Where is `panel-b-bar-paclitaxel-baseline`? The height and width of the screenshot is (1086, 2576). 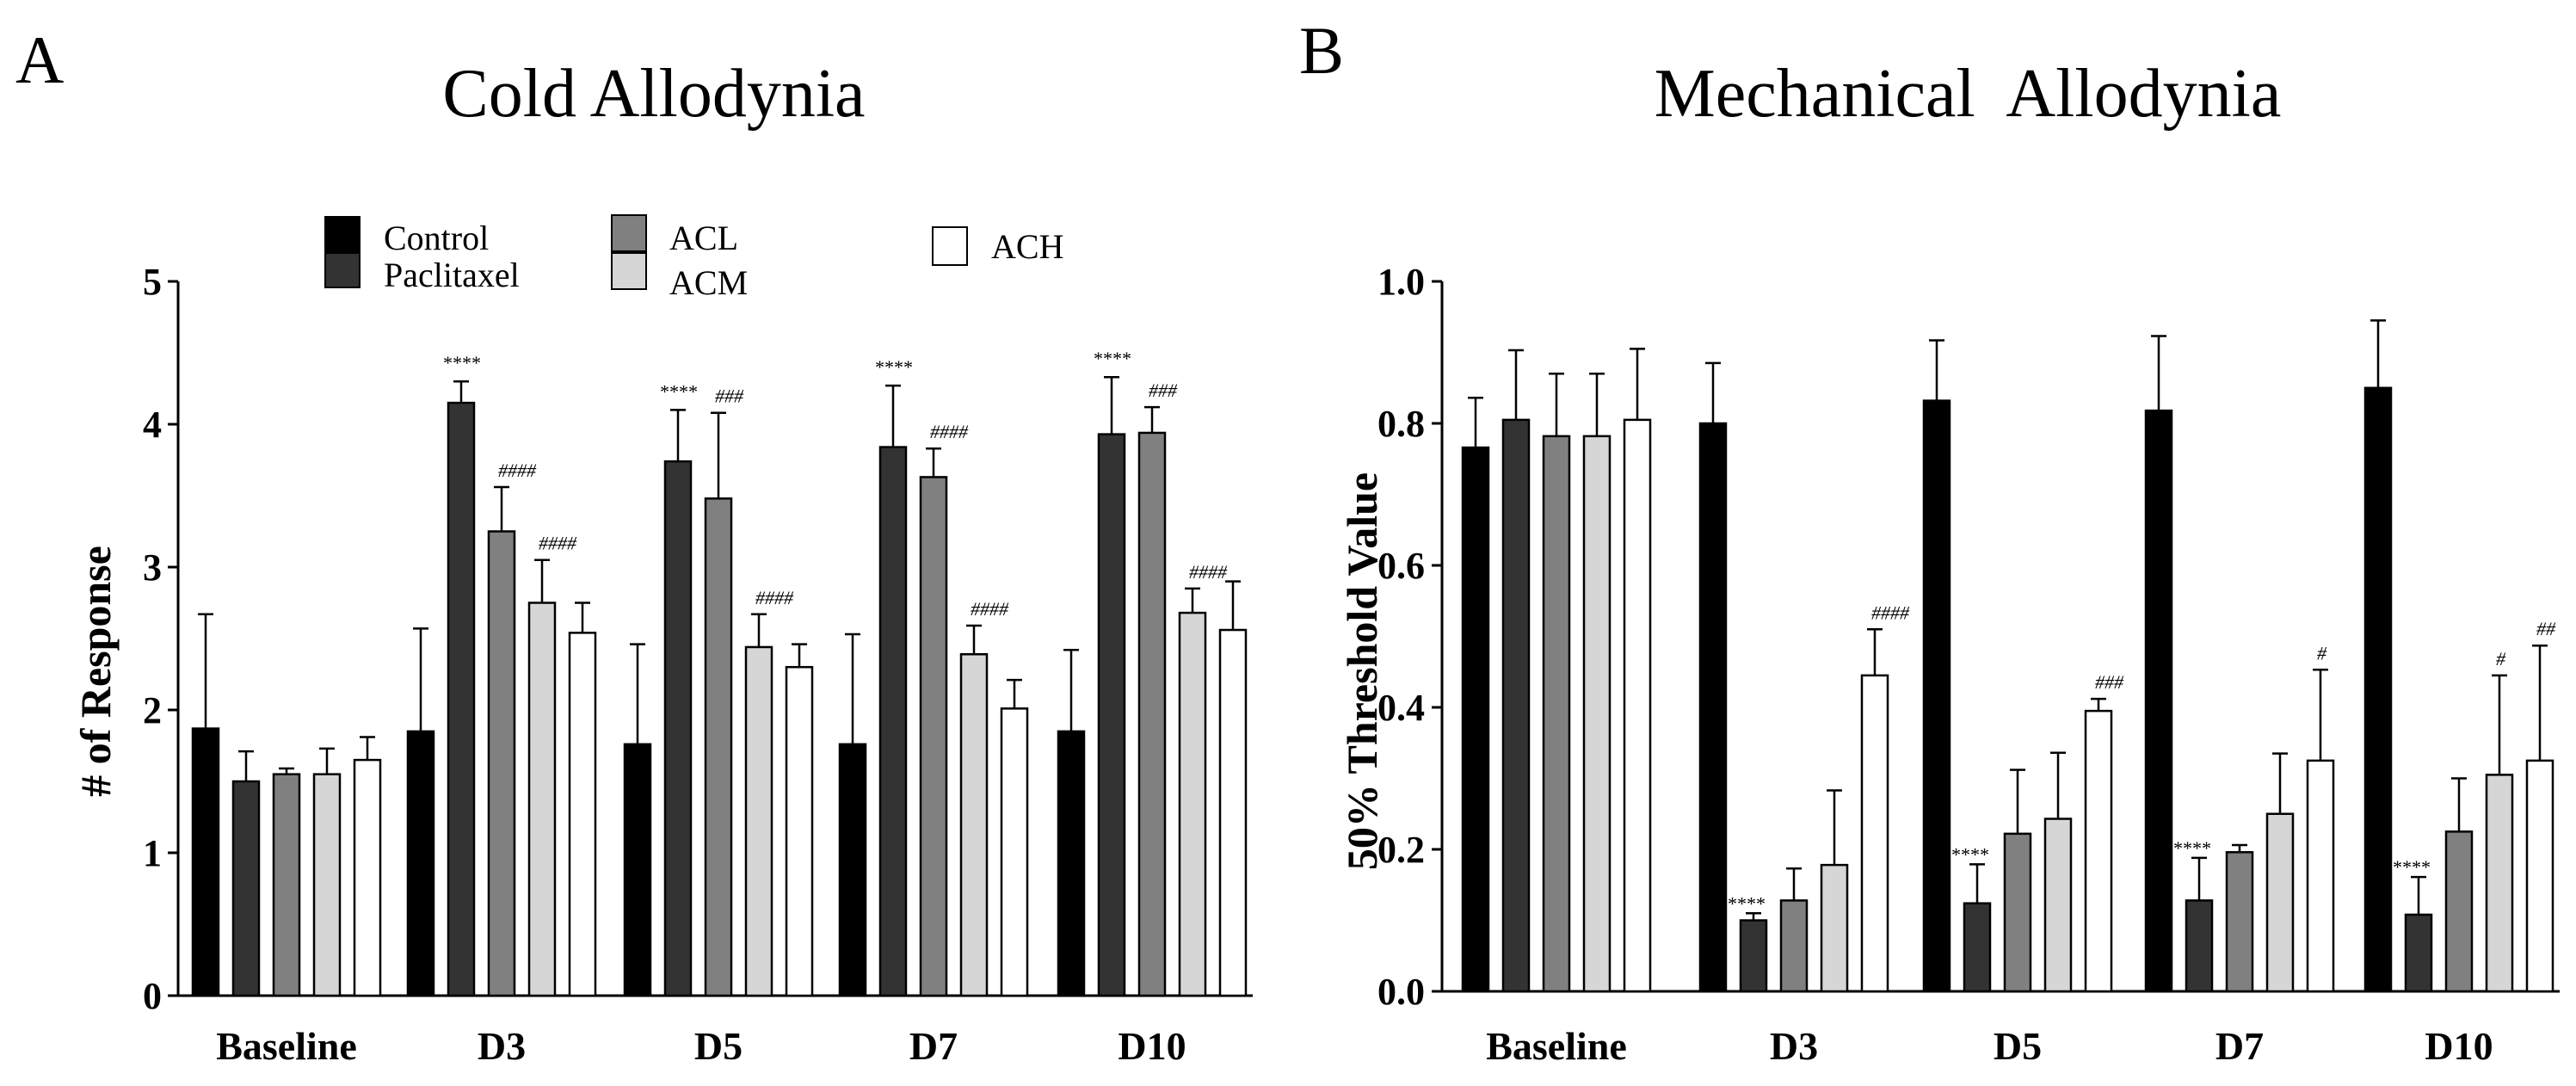
panel-b-bar-paclitaxel-baseline is located at coordinates (1516, 705).